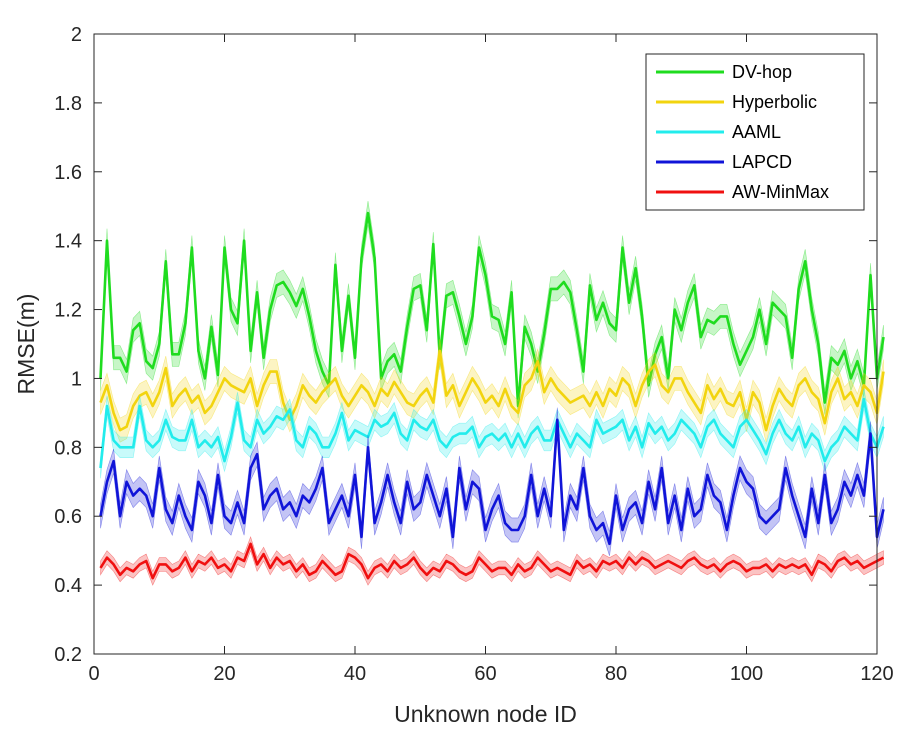 Image resolution: width=913 pixels, height=736 pixels. What do you see at coordinates (26, 344) in the screenshot?
I see `y-axis-label: RMSE(m)` at bounding box center [26, 344].